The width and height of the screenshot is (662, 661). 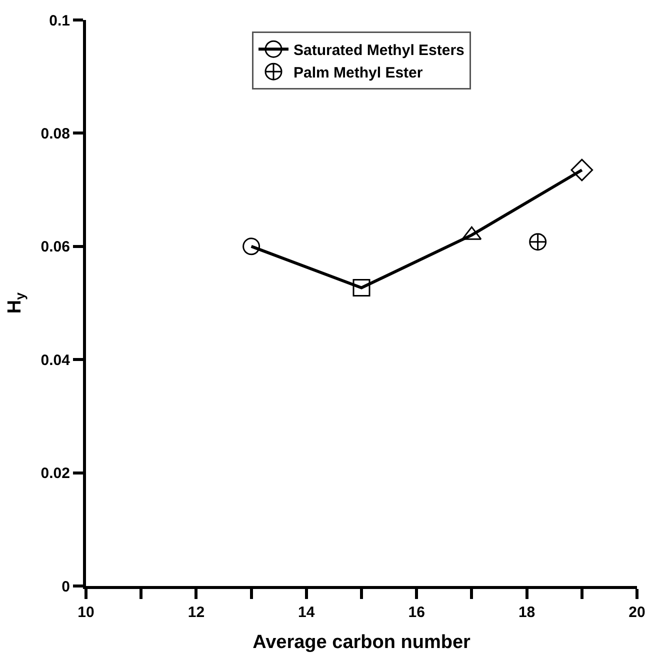 I want to click on x-tick-label: 16, so click(x=416, y=612).